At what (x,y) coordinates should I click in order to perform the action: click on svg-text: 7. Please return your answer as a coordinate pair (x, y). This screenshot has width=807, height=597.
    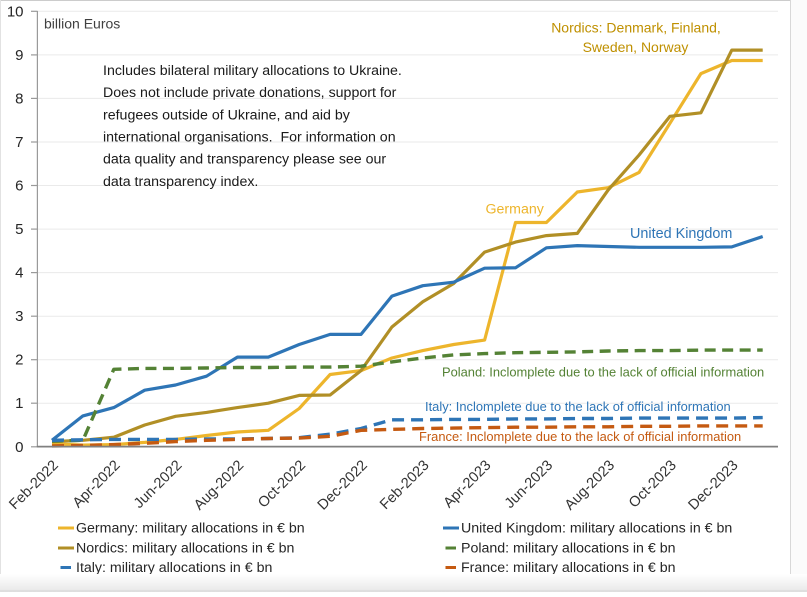
    Looking at the image, I should click on (19, 142).